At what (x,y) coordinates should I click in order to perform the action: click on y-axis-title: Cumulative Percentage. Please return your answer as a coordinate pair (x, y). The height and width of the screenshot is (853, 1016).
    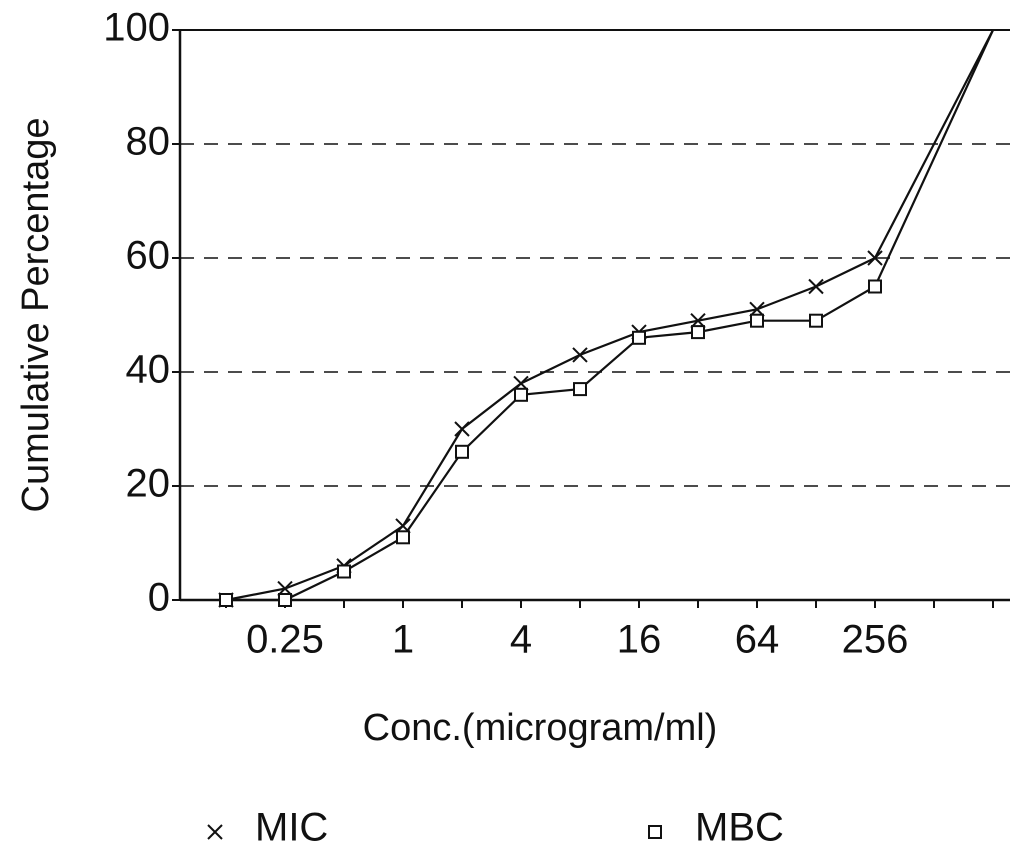
    Looking at the image, I should click on (36, 315).